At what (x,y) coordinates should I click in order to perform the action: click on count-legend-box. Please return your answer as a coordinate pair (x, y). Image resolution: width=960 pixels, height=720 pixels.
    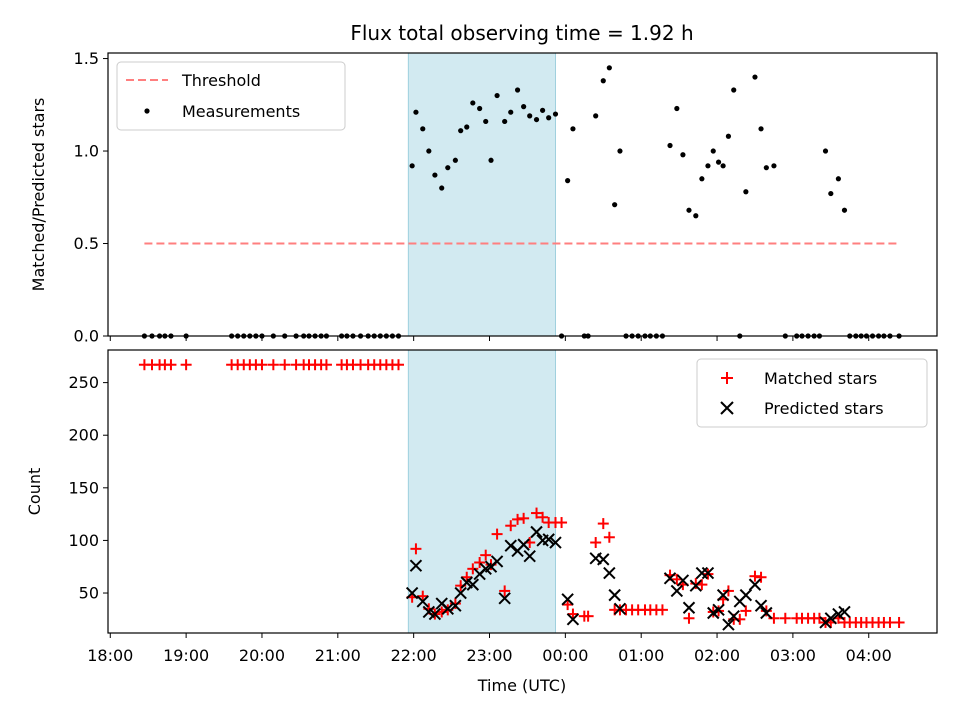
    Looking at the image, I should click on (812, 393).